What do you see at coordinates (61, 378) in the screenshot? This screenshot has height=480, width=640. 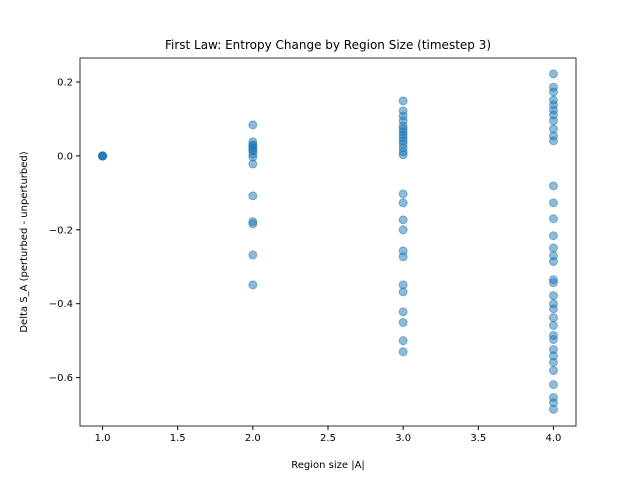 I see `y-tick-label: −0.6` at bounding box center [61, 378].